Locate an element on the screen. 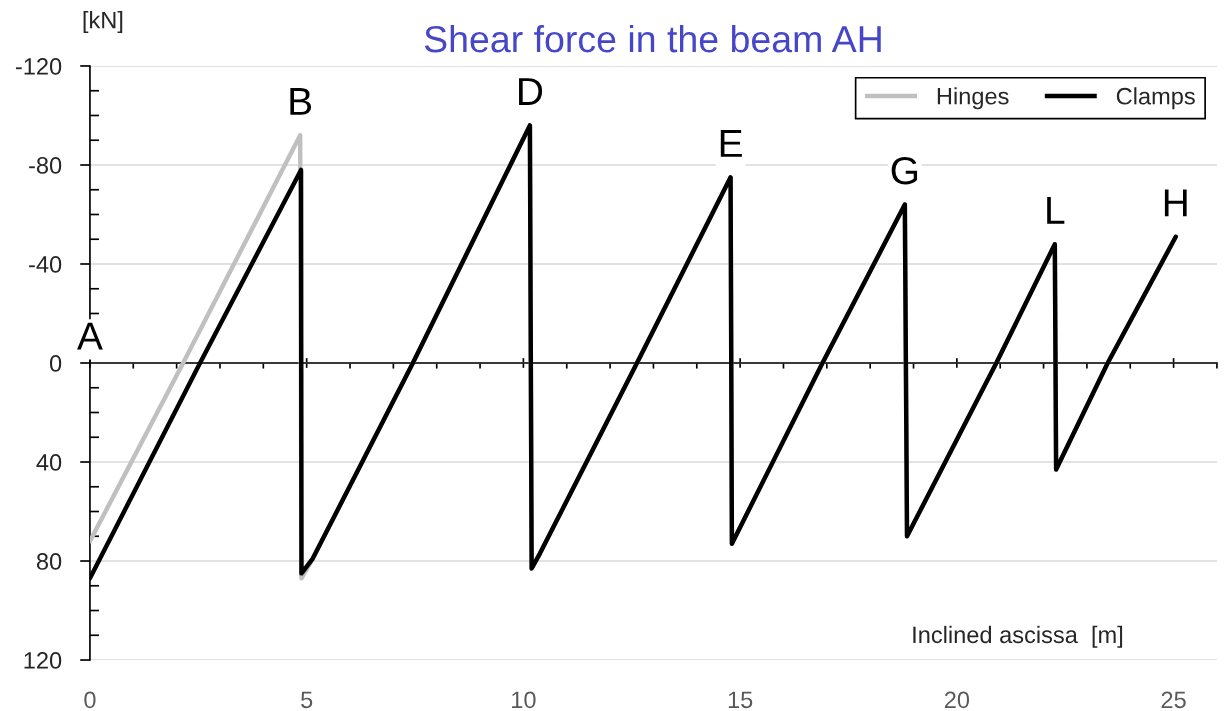  y-axis-title: [kN] is located at coordinates (103, 22).